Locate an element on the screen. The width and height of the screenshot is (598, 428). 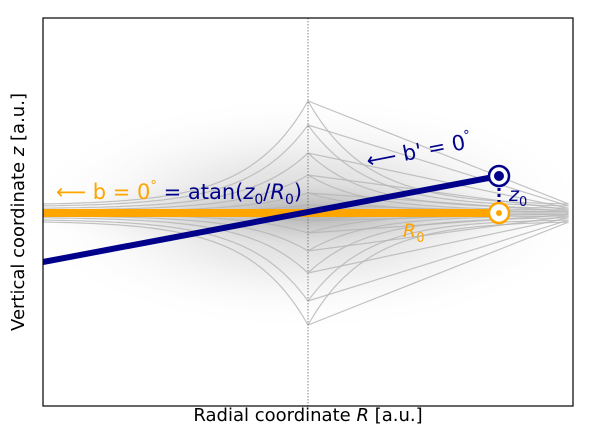
z0-label: z0 is located at coordinates (517, 197).